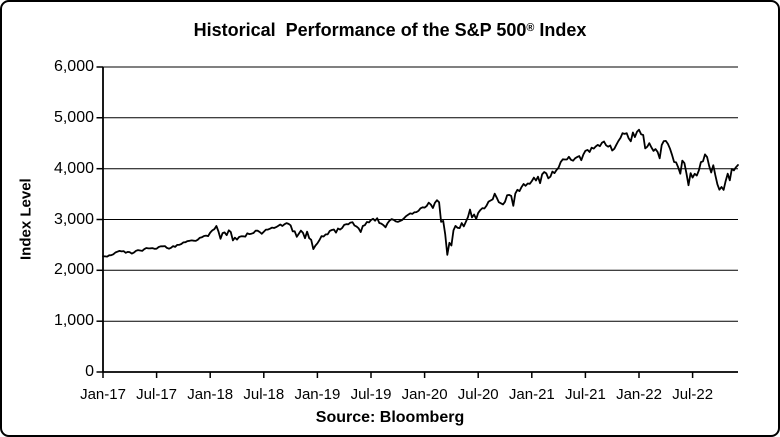  What do you see at coordinates (264, 394) in the screenshot?
I see `x-tick-label: Jul-18` at bounding box center [264, 394].